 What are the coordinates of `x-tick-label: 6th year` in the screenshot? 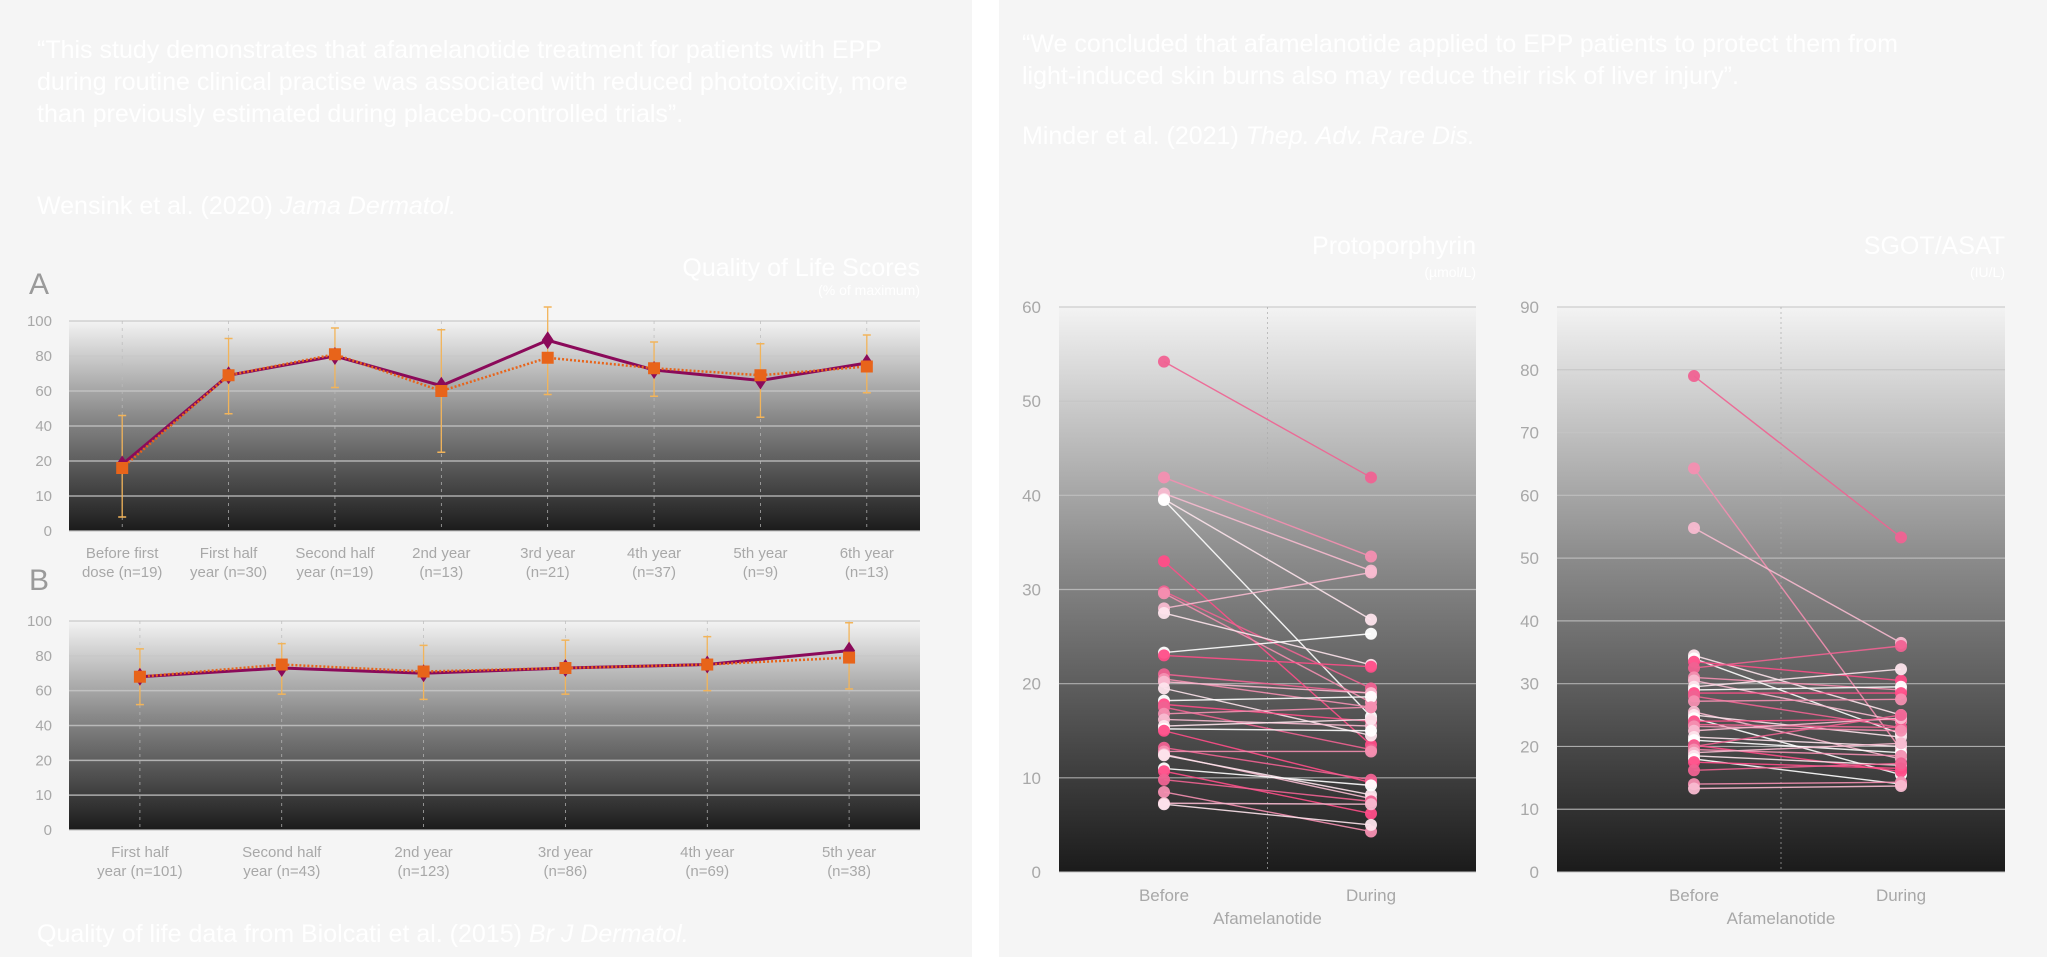 It's located at (867, 553).